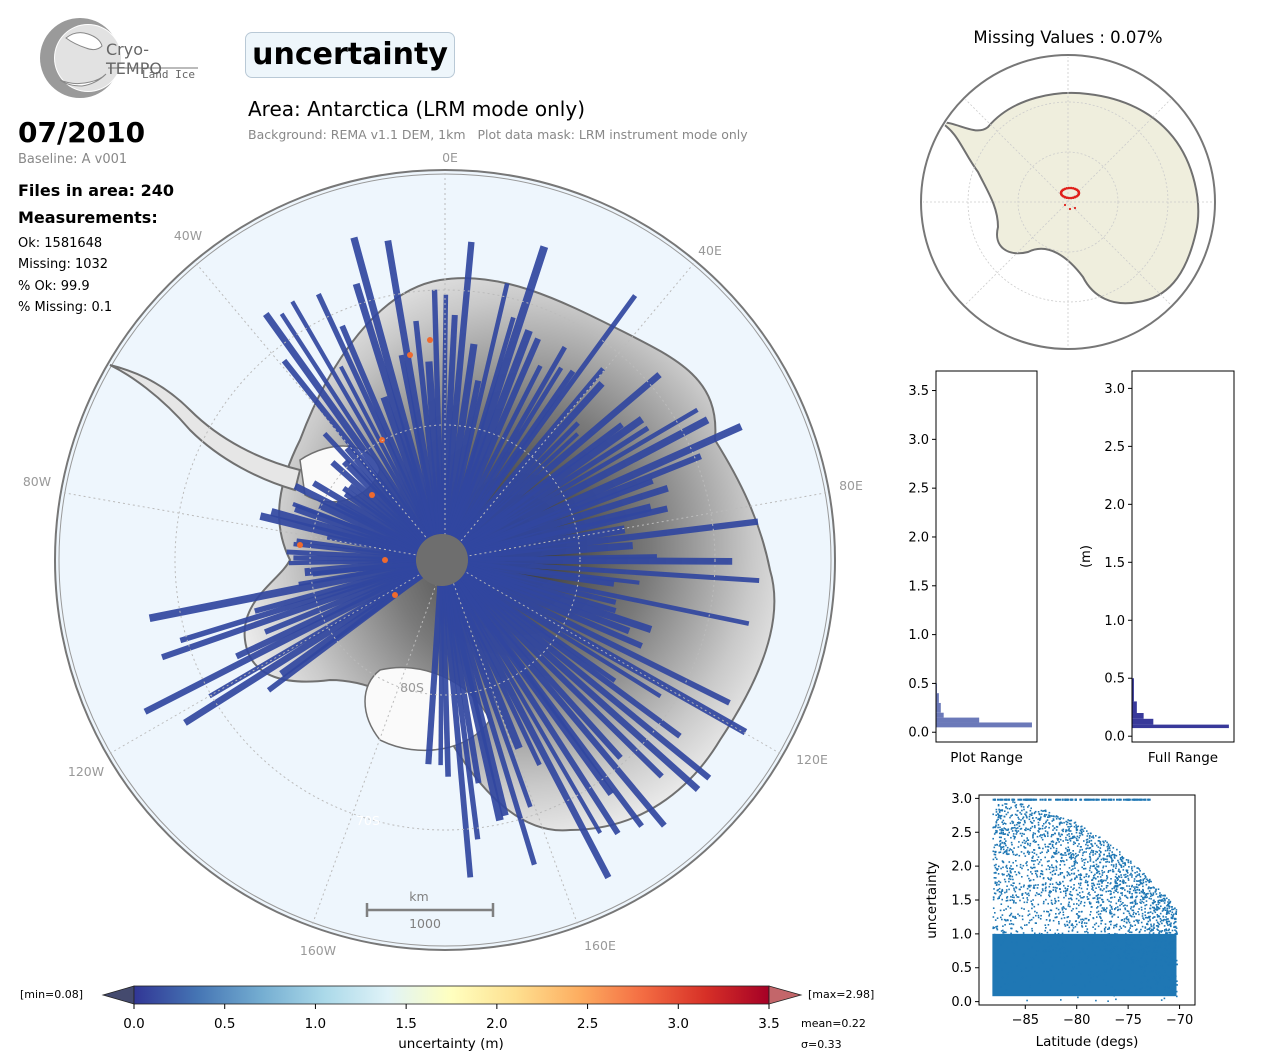 The image size is (1272, 1060). Describe the element at coordinates (1114, 389) in the screenshot. I see `y-tick-label: 3.0` at that location.